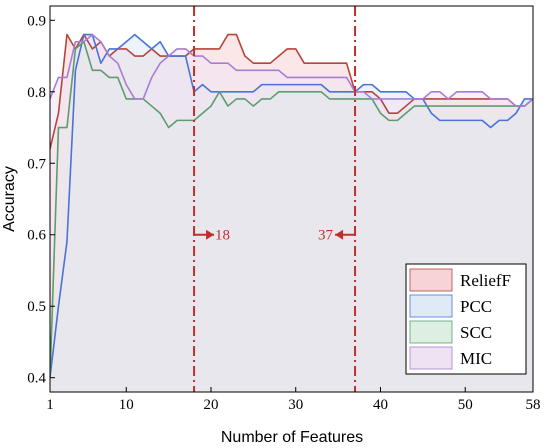 Image resolution: width=550 pixels, height=448 pixels. Describe the element at coordinates (485, 280) in the screenshot. I see `legend-label-relieff: ReliefF` at that location.